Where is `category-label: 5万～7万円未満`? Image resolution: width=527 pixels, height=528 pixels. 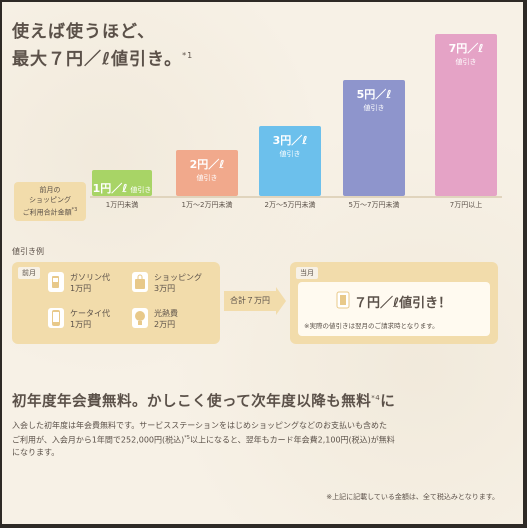
category-label: 5万～7万円未満 is located at coordinates (374, 205).